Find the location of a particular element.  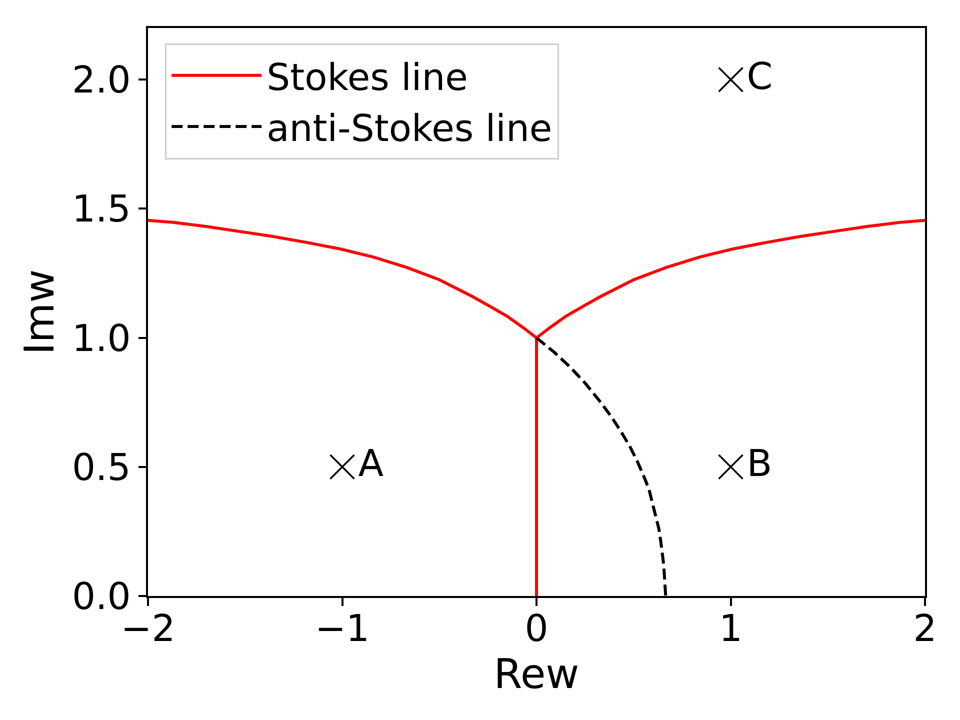

x-tick-label: −1 is located at coordinates (342, 628).